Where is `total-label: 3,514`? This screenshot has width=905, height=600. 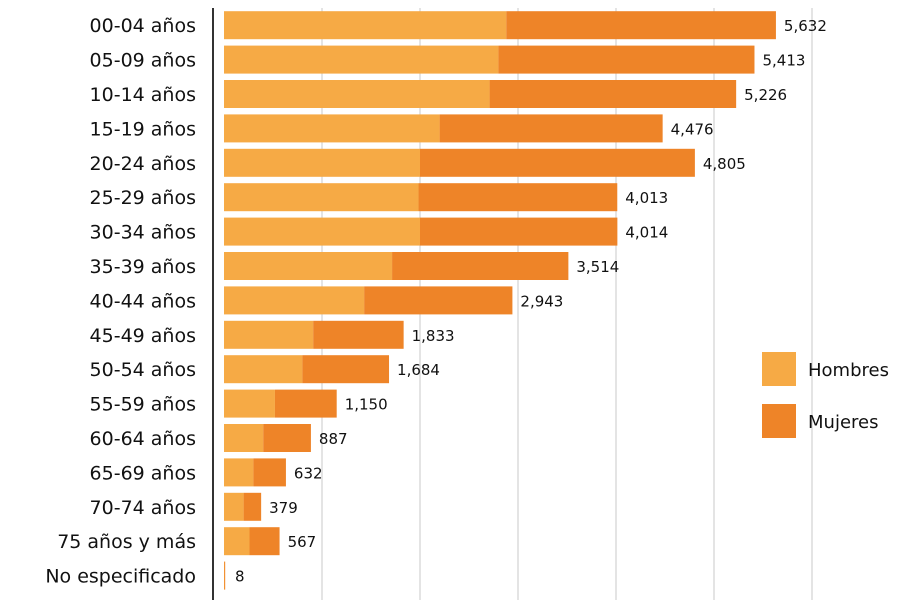 total-label: 3,514 is located at coordinates (597, 267).